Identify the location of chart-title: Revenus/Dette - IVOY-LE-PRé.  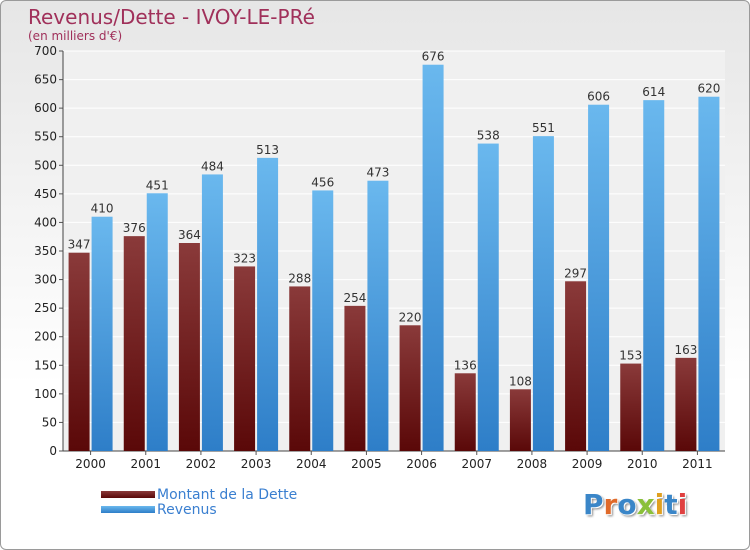
(171, 17).